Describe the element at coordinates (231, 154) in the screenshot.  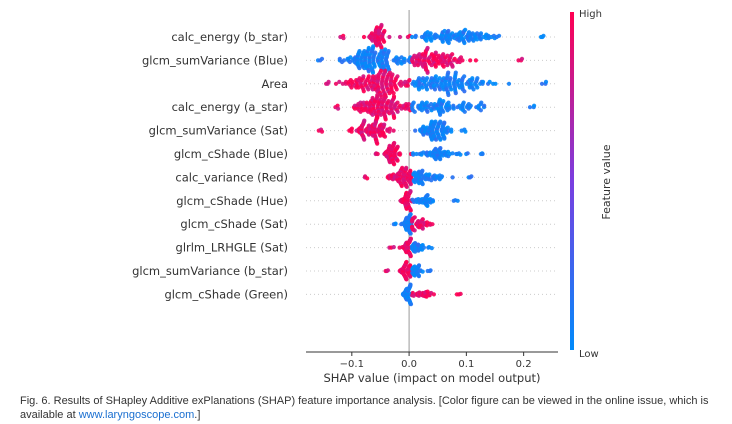
I see `feature-label: glcm_cShade (Blue)` at that location.